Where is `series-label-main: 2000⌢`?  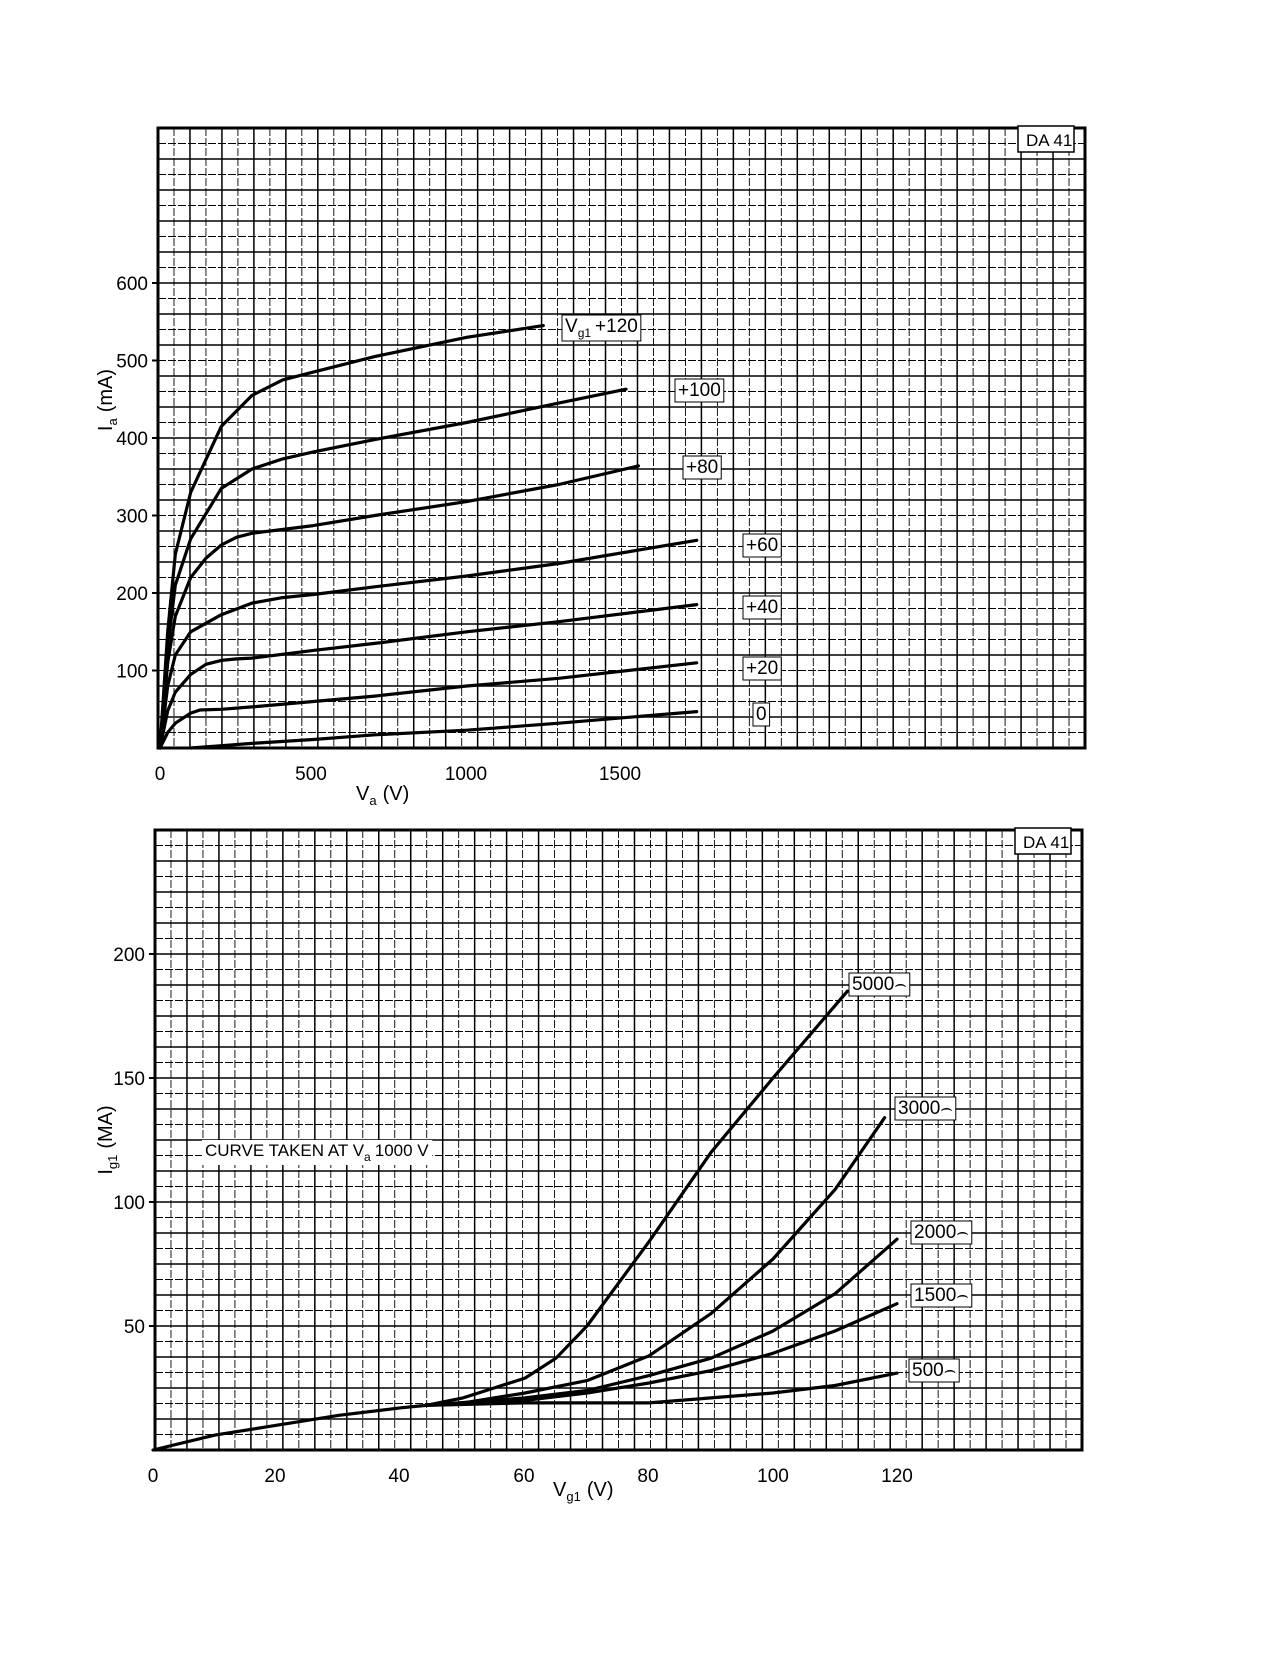
series-label-main: 2000⌢ is located at coordinates (941, 1232).